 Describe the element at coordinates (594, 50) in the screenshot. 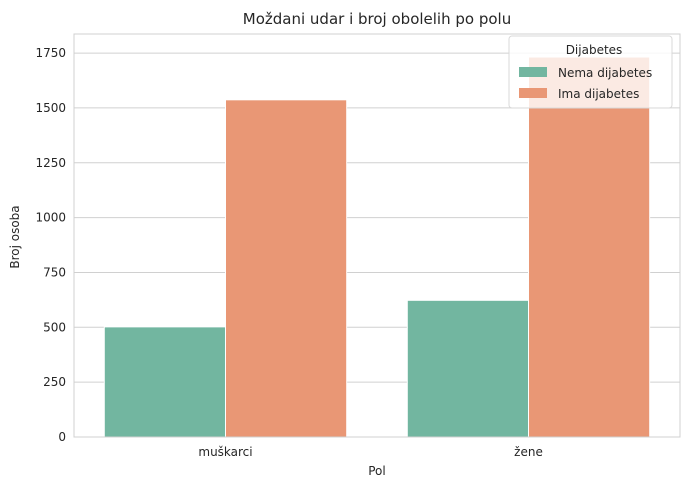

I see `legend-title: Dijabetes` at that location.